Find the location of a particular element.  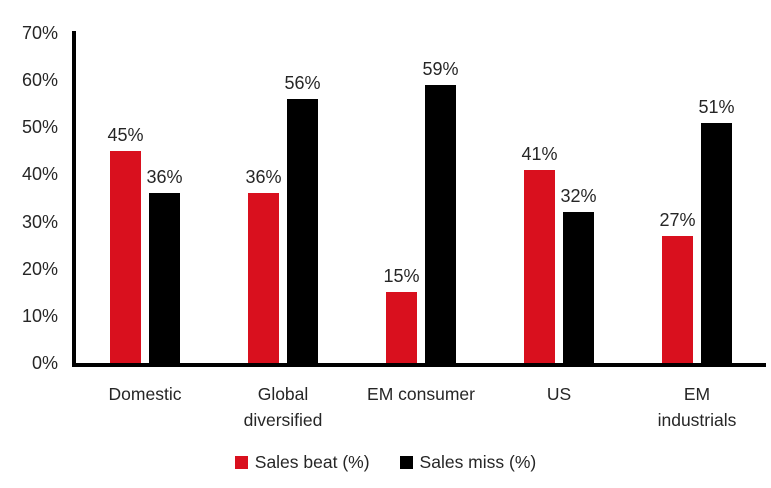

bar-value-label: 32% is located at coordinates (578, 196).